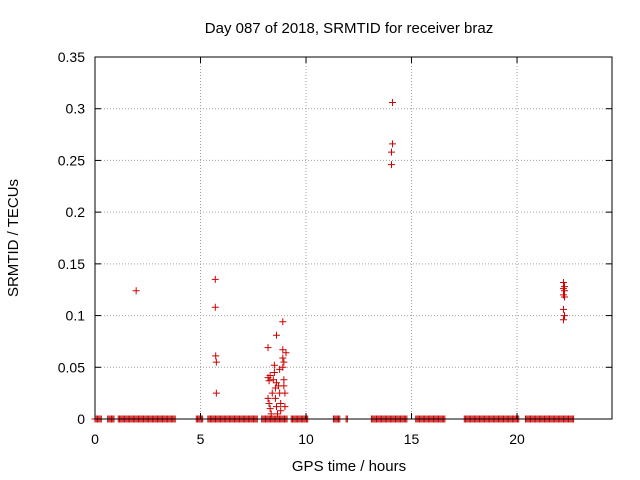 This screenshot has height=480, width=640. I want to click on y-tick-label: 0.05, so click(71, 367).